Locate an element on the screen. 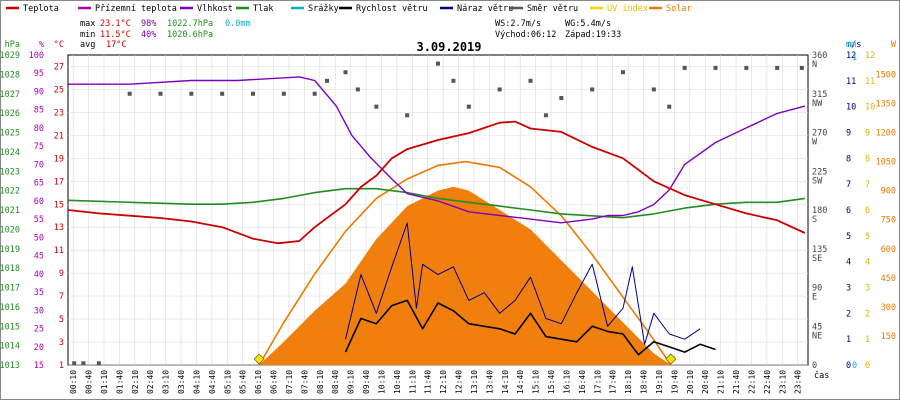 The width and height of the screenshot is (900, 404). axis-tick-hpa: 1023 is located at coordinates (10, 172).